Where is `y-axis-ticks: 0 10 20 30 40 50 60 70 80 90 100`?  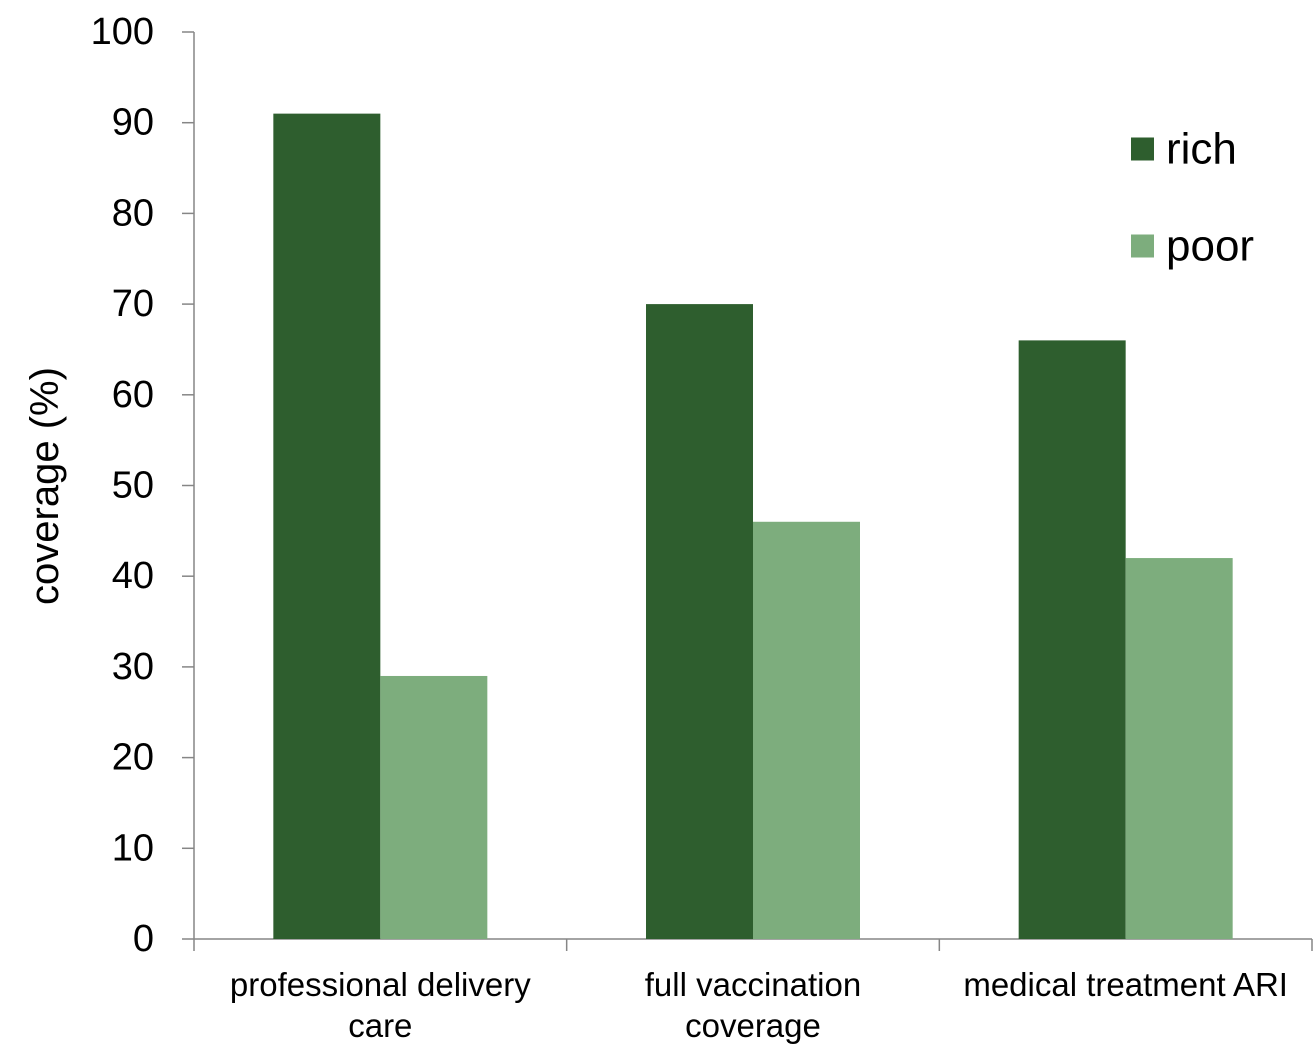 y-axis-ticks: 0 10 20 30 40 50 60 70 80 90 100 is located at coordinates (142, 485).